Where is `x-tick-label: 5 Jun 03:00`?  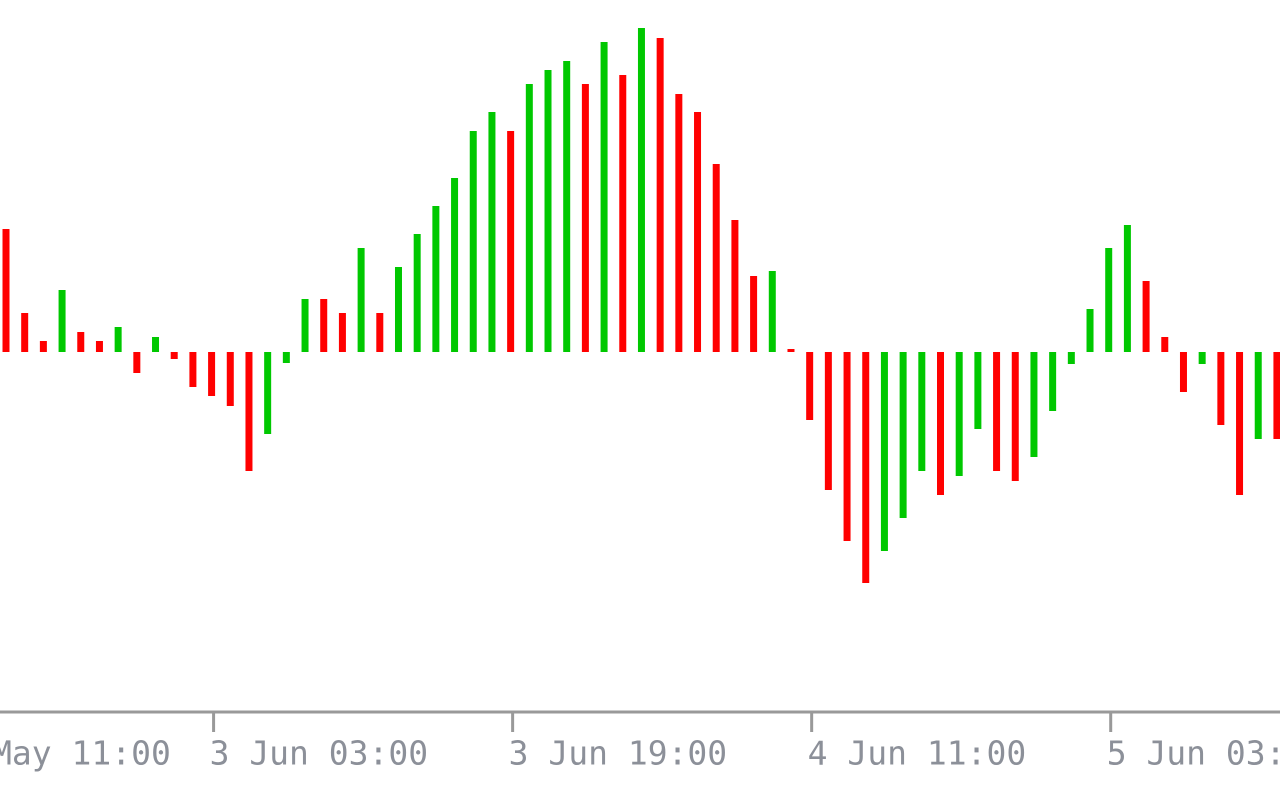 x-tick-label: 5 Jun 03:00 is located at coordinates (1193, 753).